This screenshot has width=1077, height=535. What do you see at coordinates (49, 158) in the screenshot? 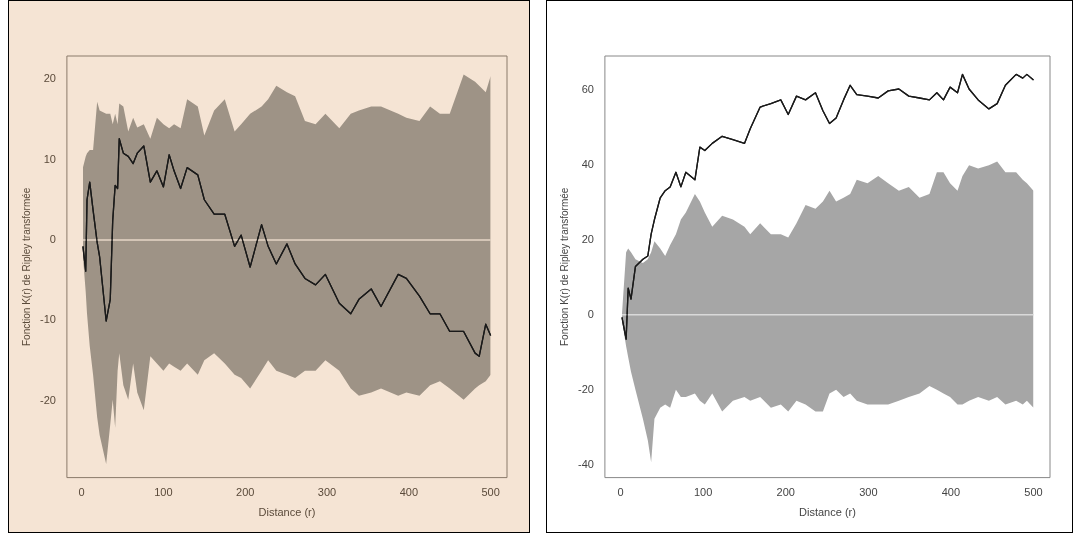
I see `y-tick-label: 10` at bounding box center [49, 158].